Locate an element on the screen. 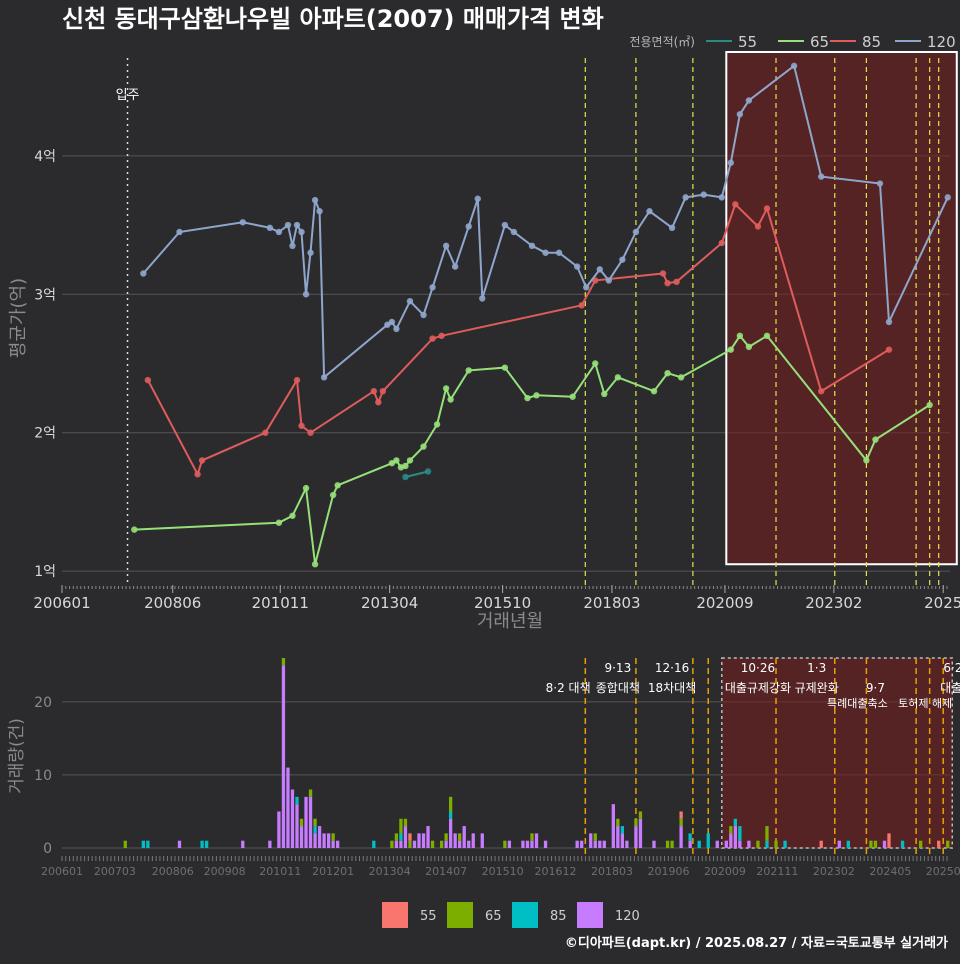 Image resolution: width=960 pixels, height=964 pixels. top-legend: 전용면적(㎡) 55 65 85 120 is located at coordinates (792, 42).